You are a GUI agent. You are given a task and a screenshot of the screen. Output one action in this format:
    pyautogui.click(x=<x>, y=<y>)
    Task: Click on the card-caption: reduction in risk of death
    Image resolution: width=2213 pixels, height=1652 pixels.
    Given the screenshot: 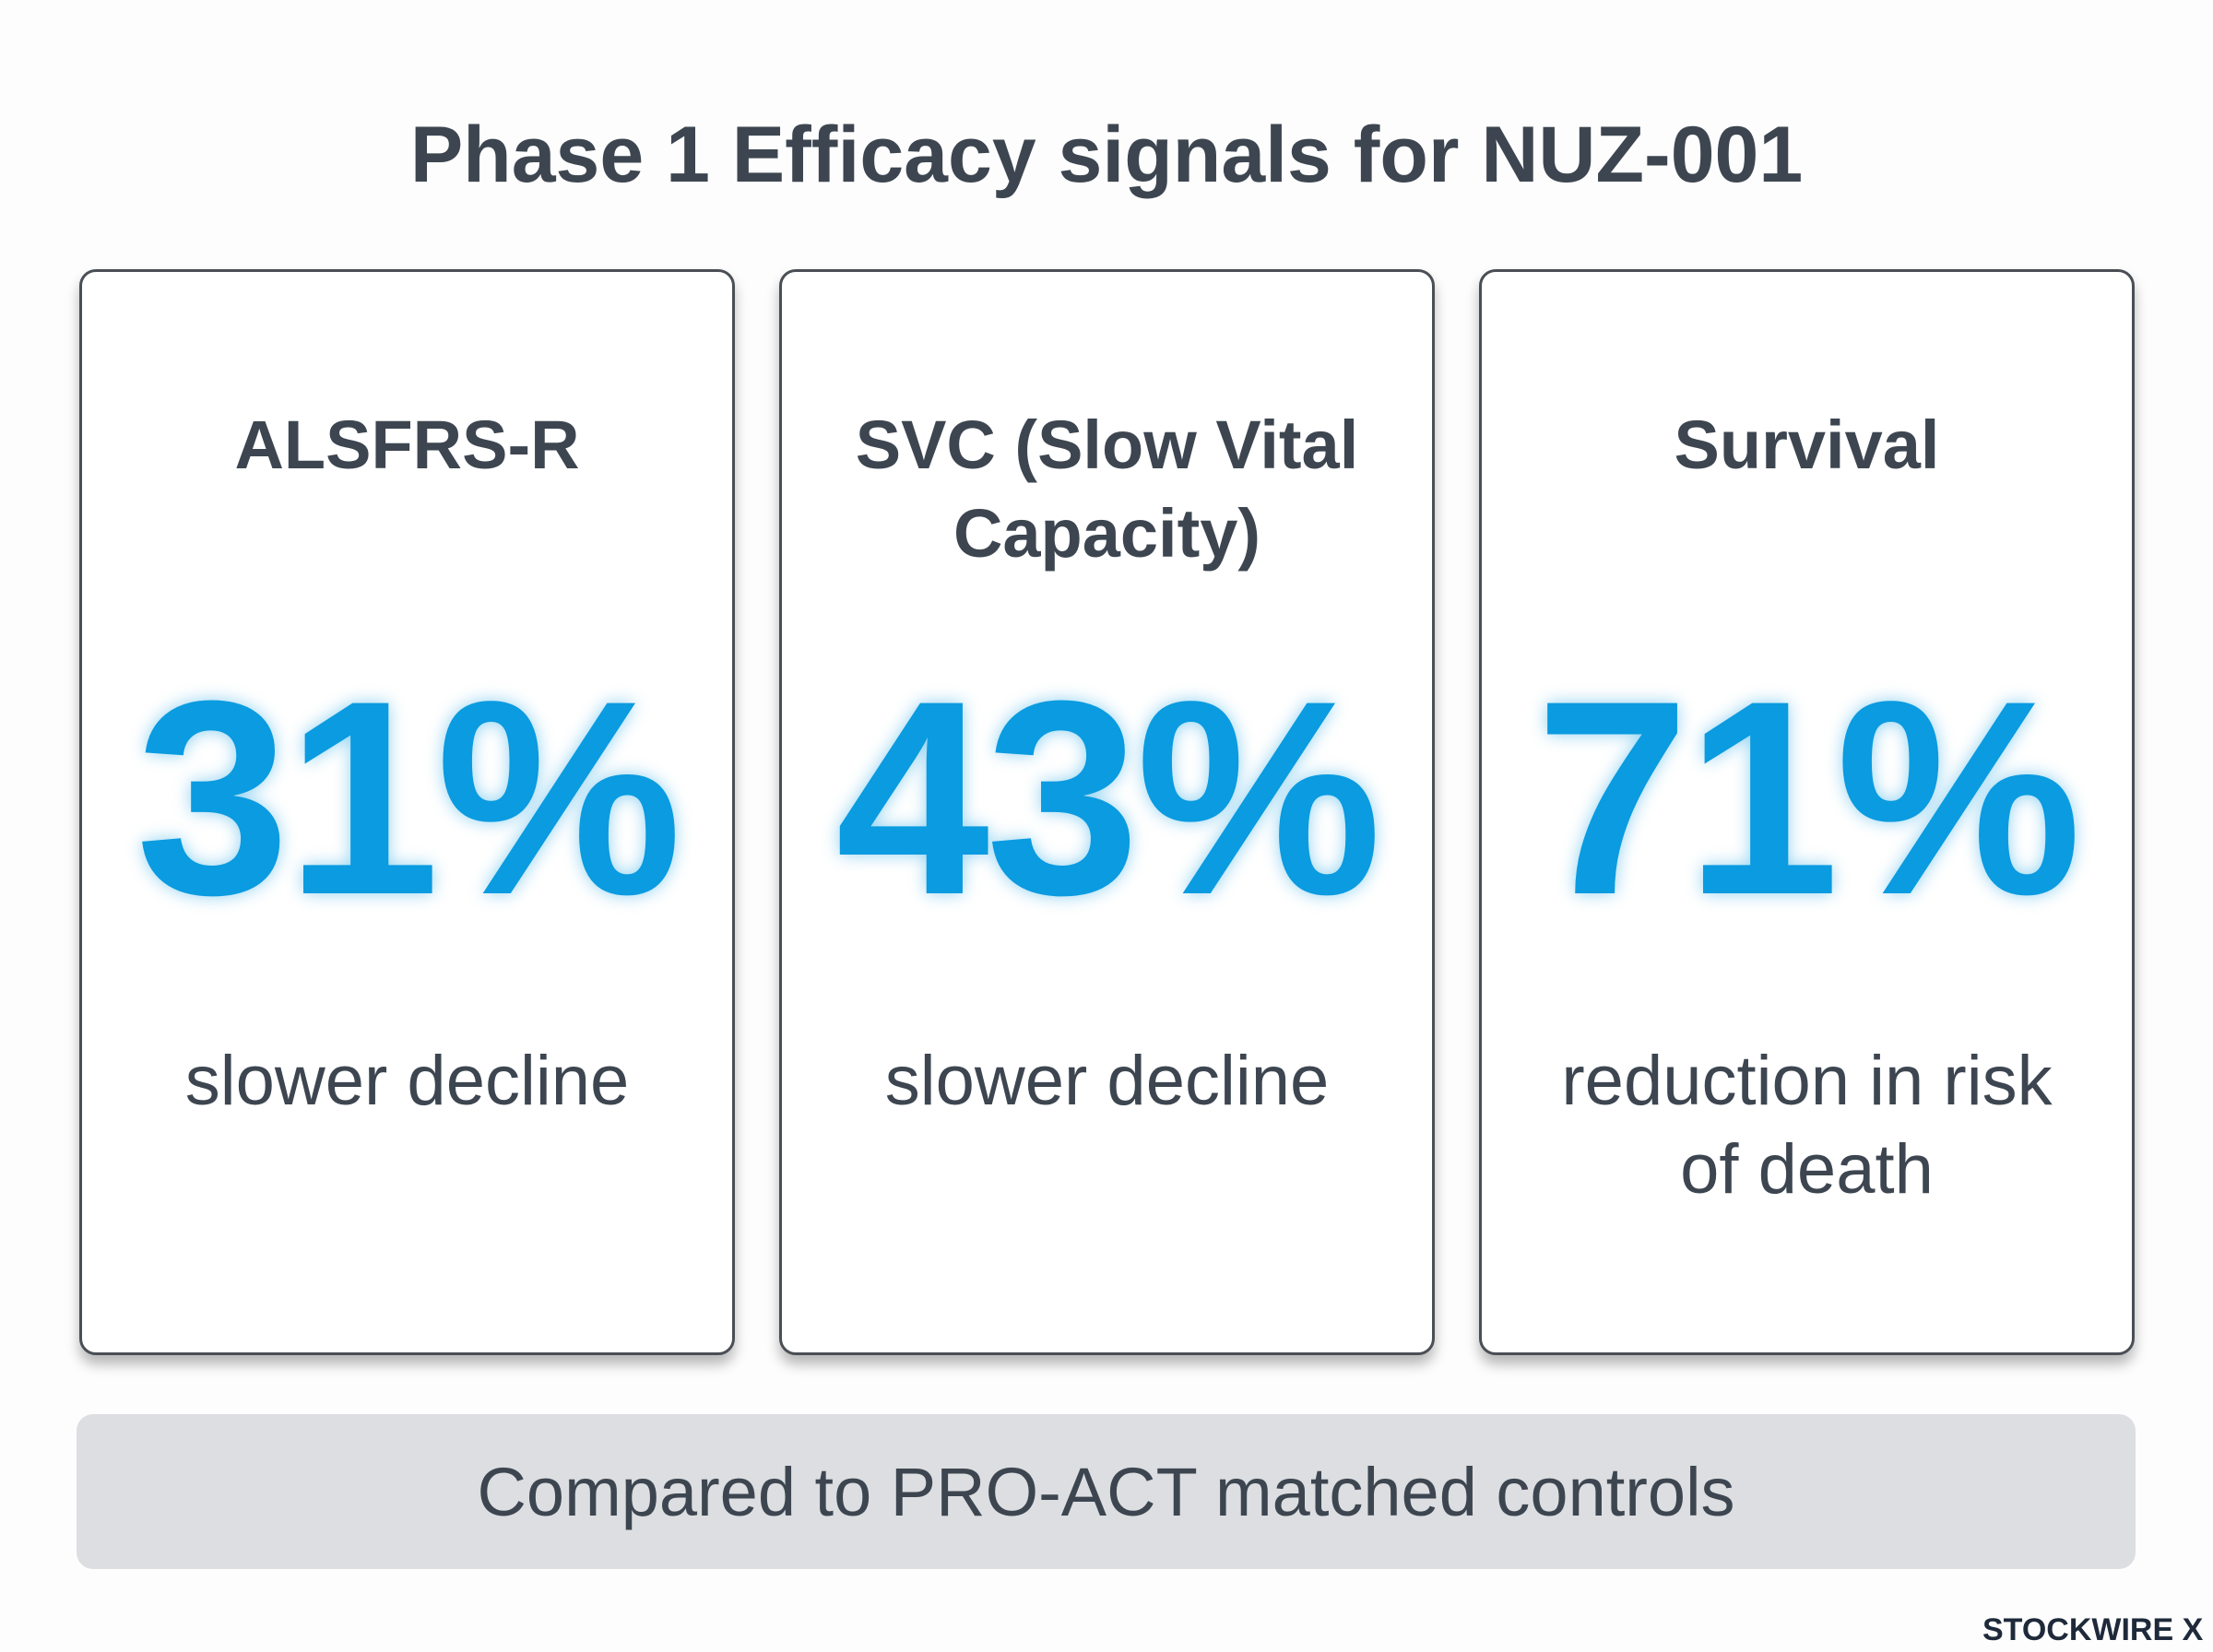 What is the action you would take?
    pyautogui.click(x=1807, y=1125)
    